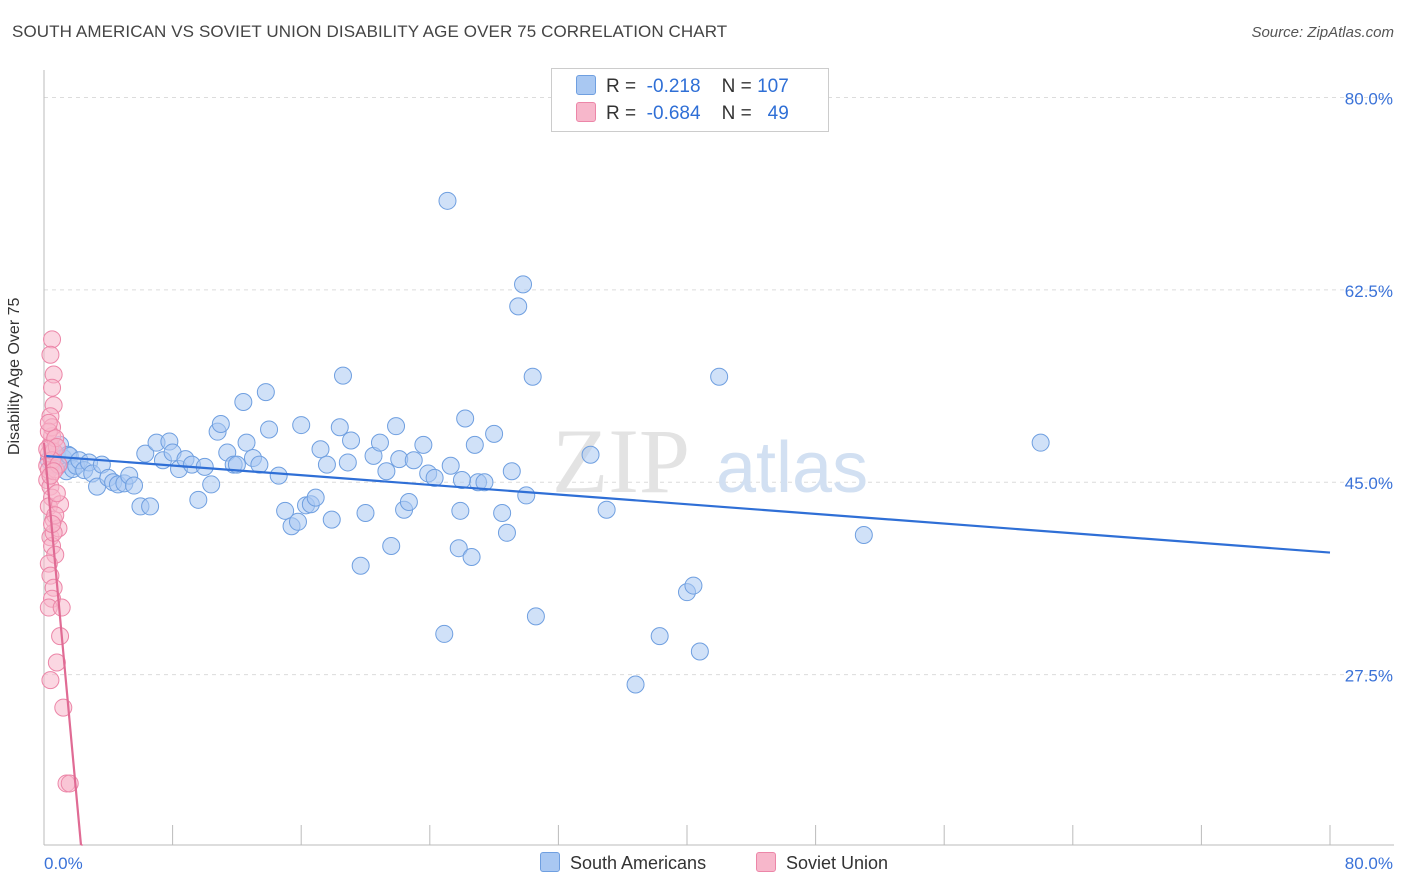  Describe the element at coordinates (1369, 483) in the screenshot. I see `y-tick-label: 45.0%` at that location.